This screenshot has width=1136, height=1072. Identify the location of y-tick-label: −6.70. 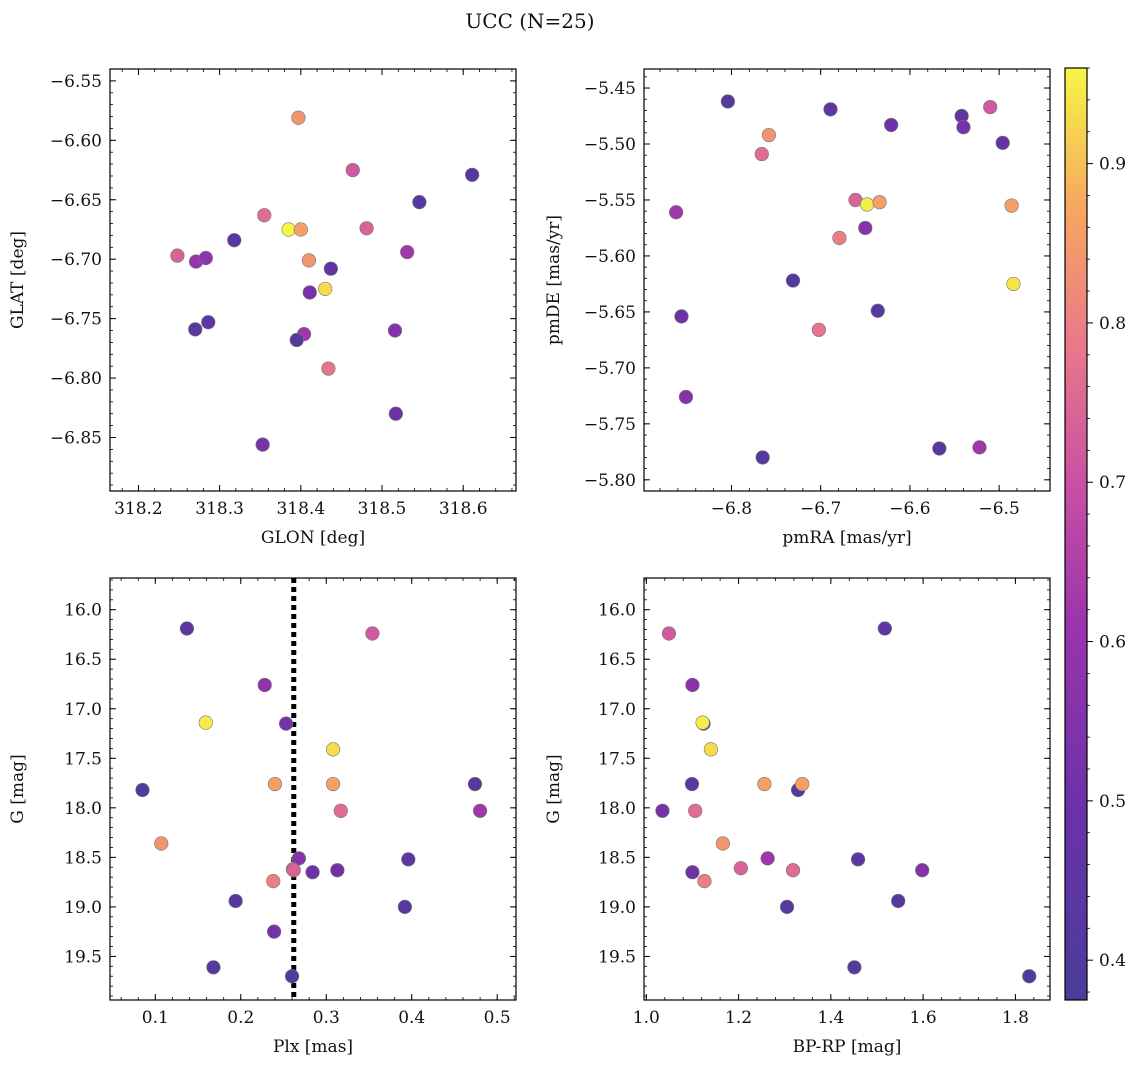
(76, 260).